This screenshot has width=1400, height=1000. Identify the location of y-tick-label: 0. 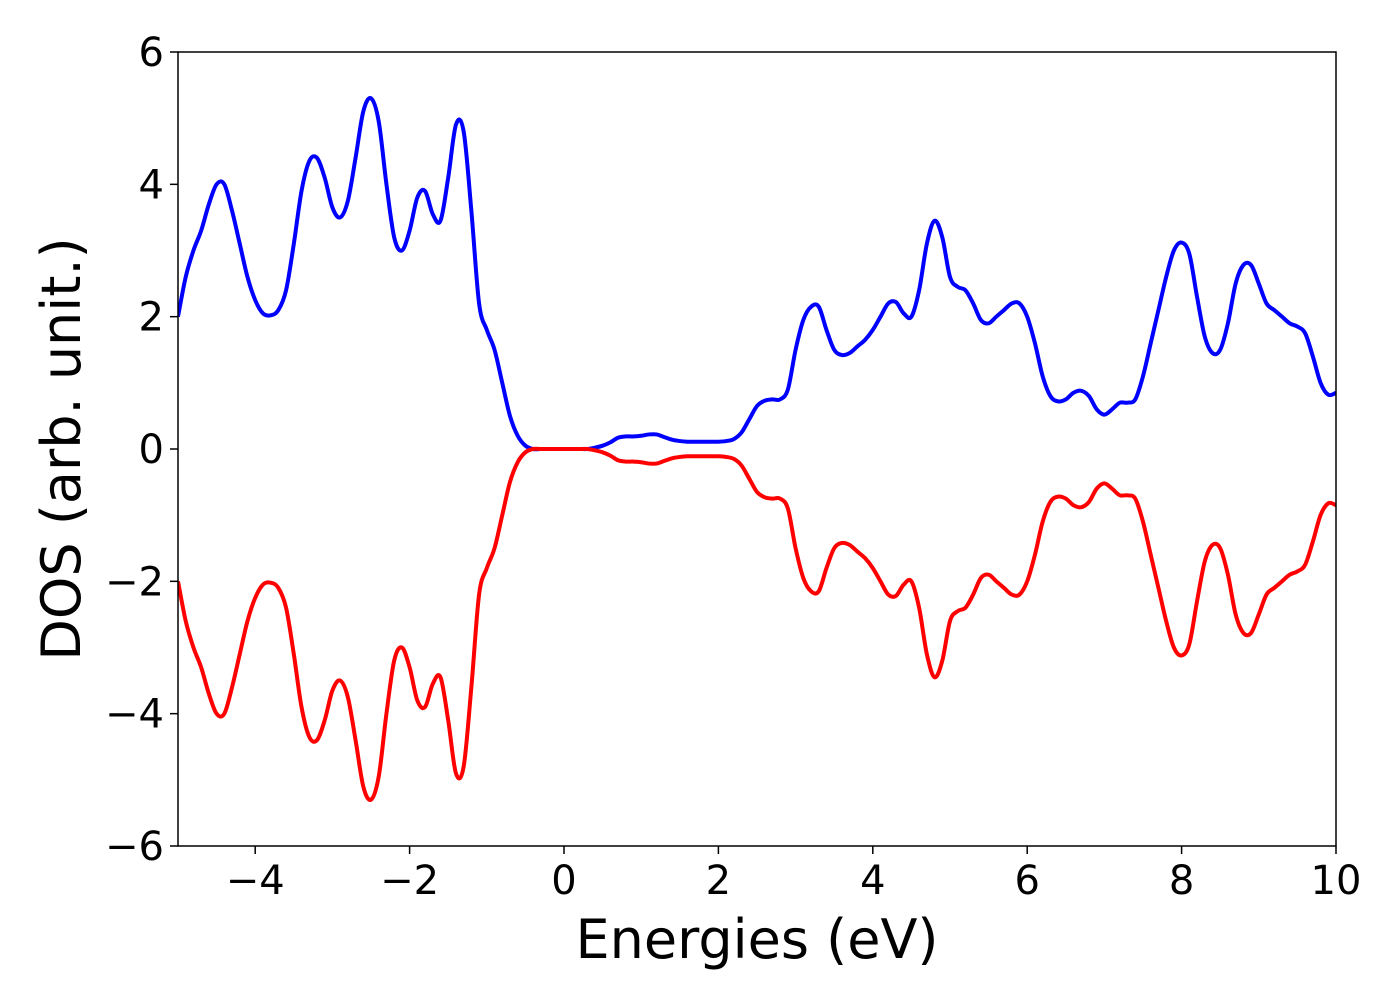
(151, 450).